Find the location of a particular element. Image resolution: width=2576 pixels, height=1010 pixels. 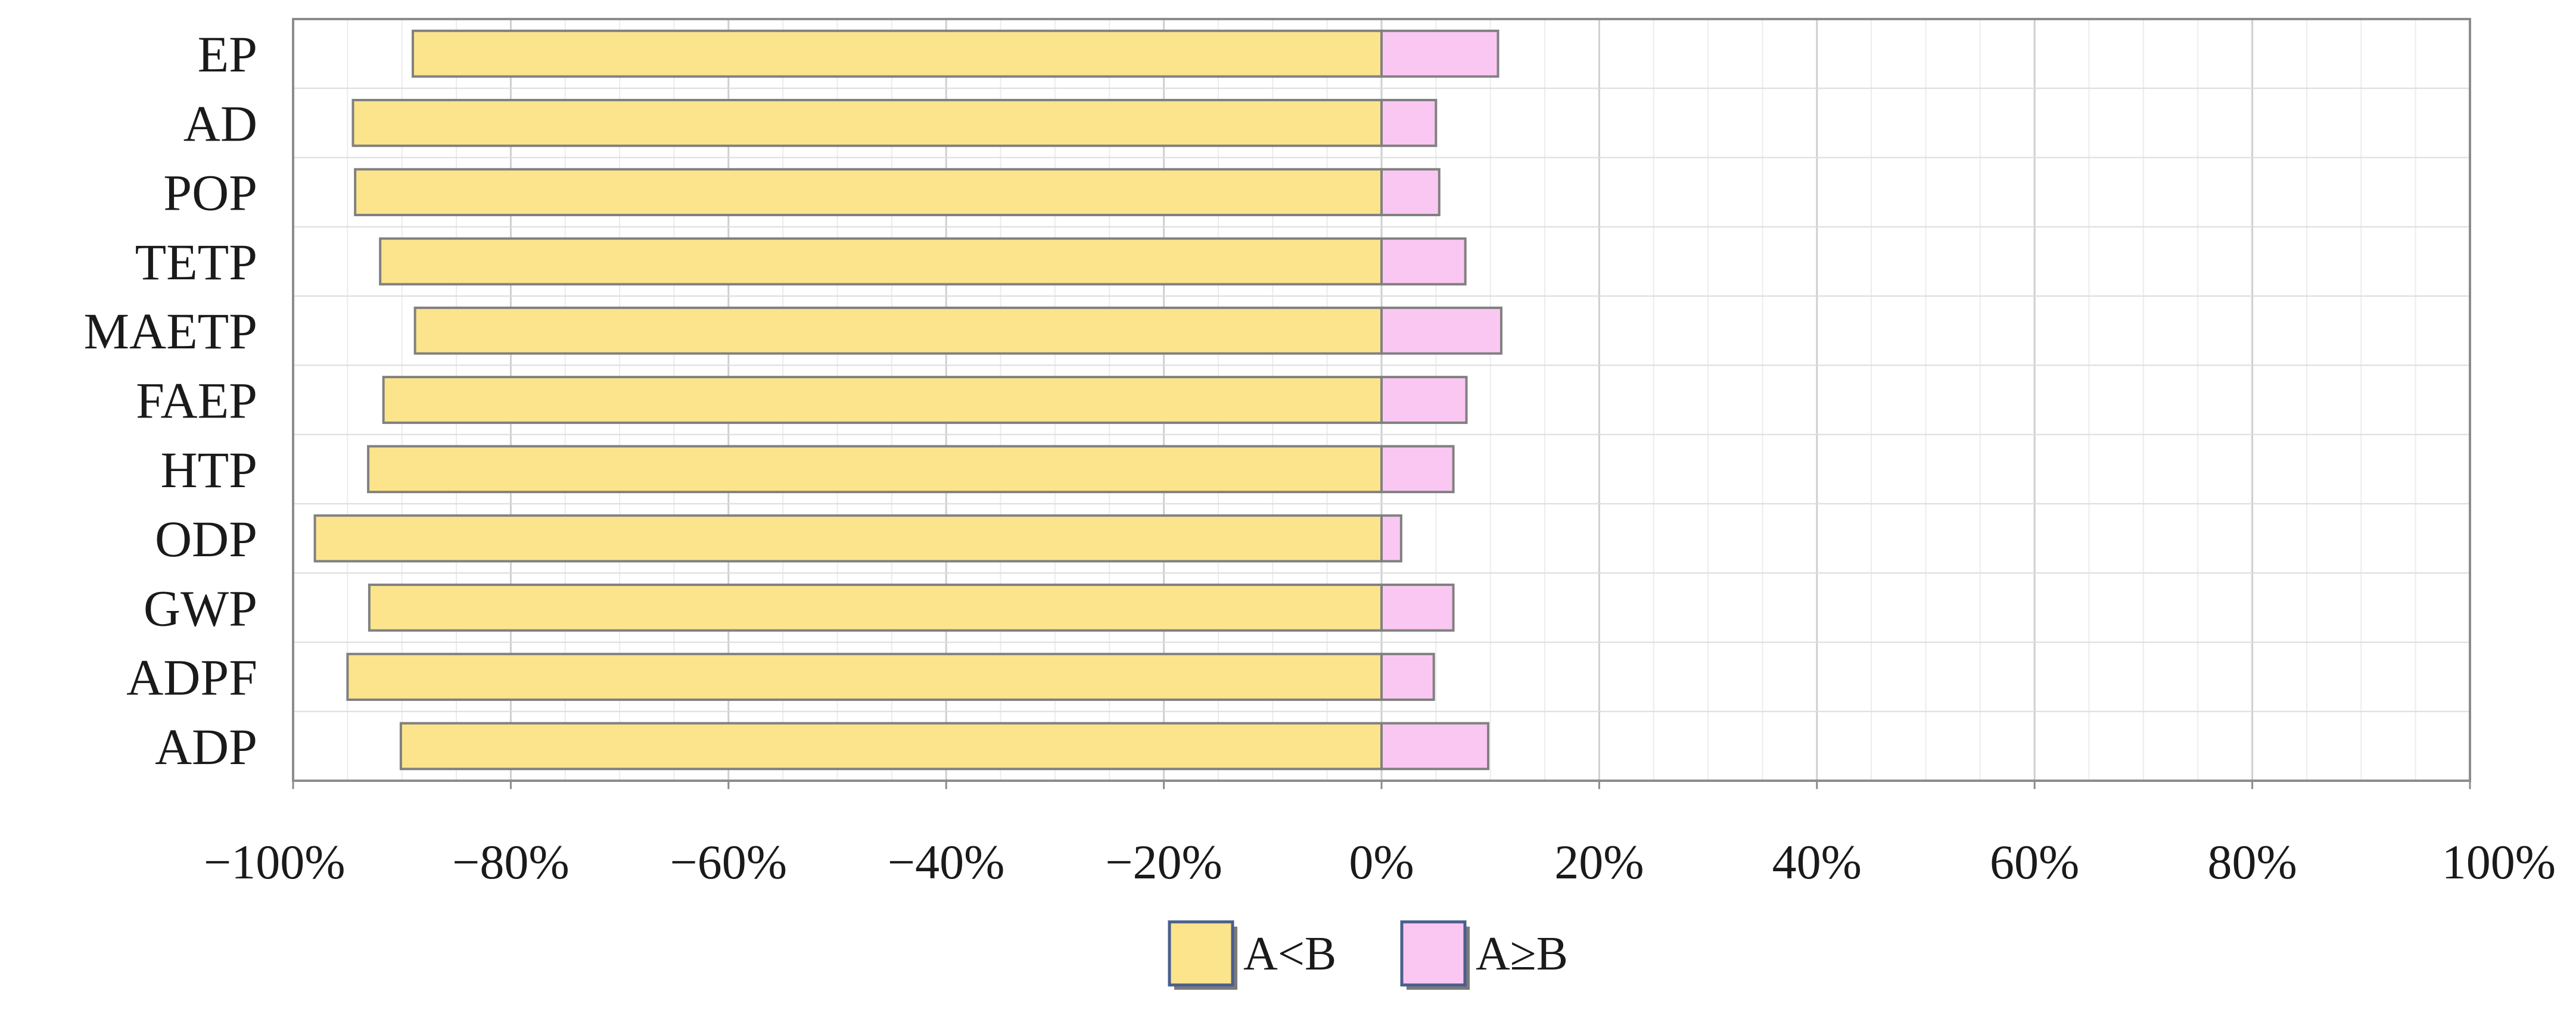

x-axis-ticks: −100% −80% −60% −40% −20% 0% 20% 40% 60% 80% 100% is located at coordinates (1380, 835).